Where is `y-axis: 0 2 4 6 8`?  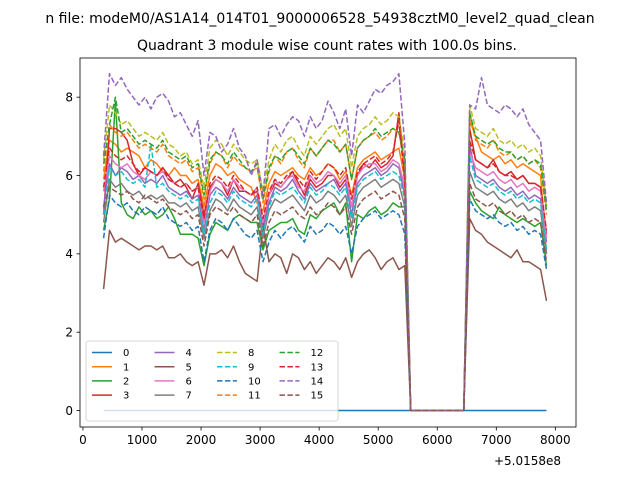 y-axis: 0 2 4 6 8 is located at coordinates (72, 254).